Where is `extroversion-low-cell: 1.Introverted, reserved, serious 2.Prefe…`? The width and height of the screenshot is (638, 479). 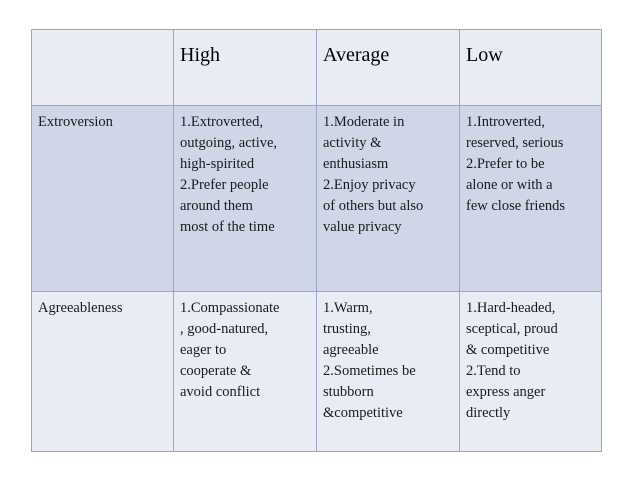
extroversion-low-cell: 1.Introverted, reserved, serious 2.Prefe… is located at coordinates (530, 198).